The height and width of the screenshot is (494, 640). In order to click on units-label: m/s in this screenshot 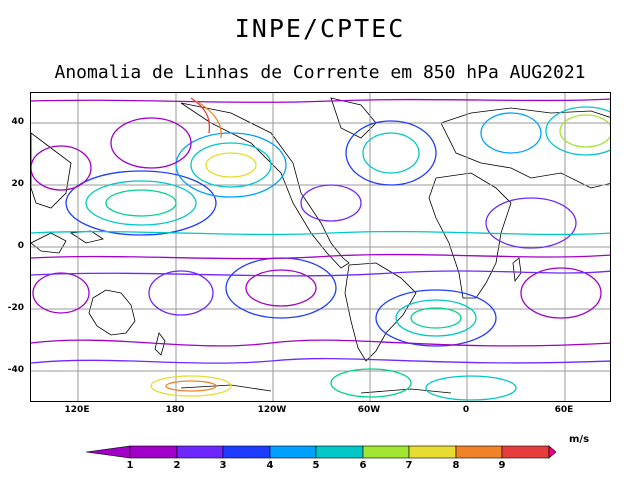, I will do `click(579, 439)`.